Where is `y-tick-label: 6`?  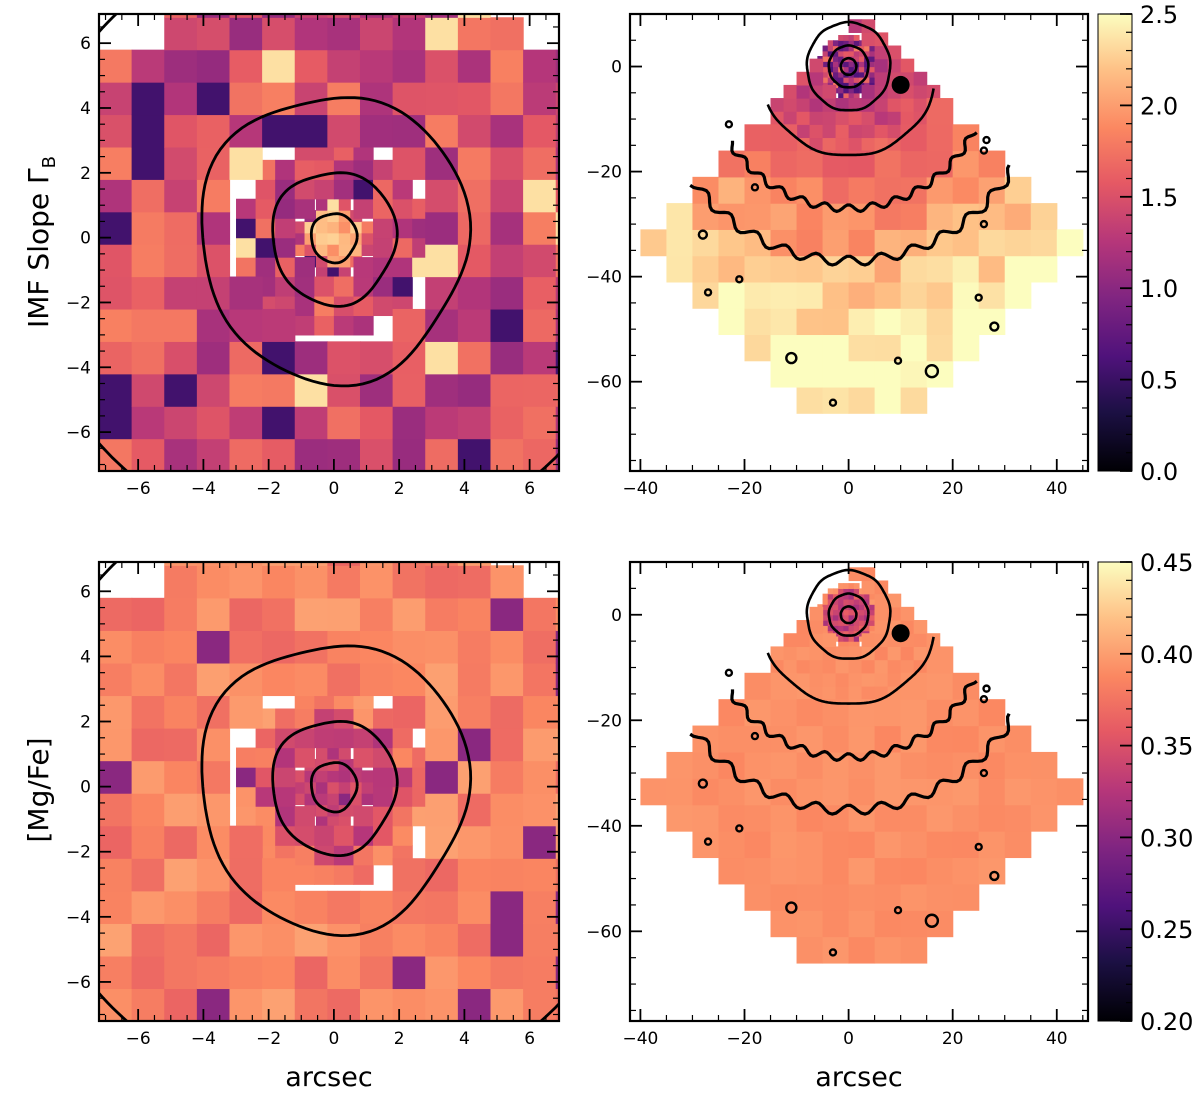 y-tick-label: 6 is located at coordinates (85, 592).